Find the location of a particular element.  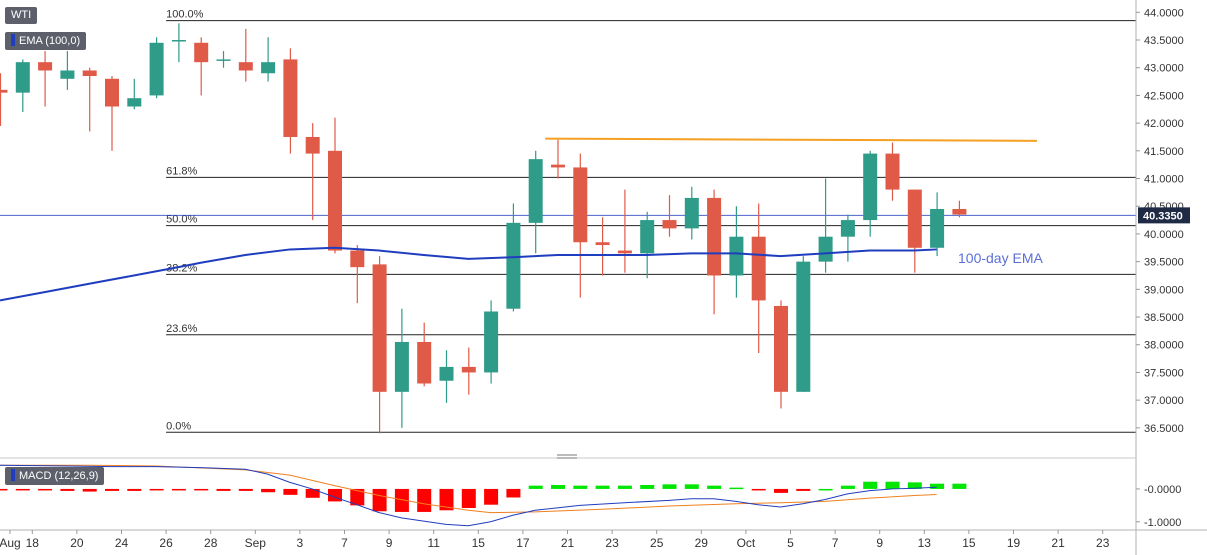

x-tick-label: 3 is located at coordinates (300, 543).